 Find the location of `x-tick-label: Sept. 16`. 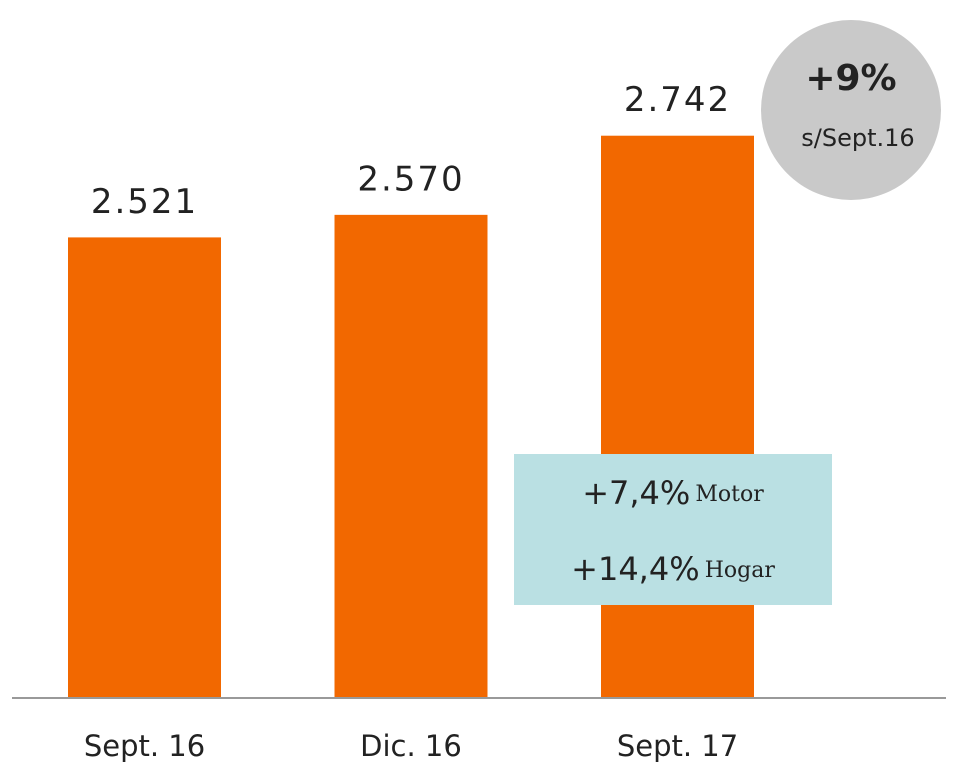

x-tick-label: Sept. 16 is located at coordinates (144, 746).